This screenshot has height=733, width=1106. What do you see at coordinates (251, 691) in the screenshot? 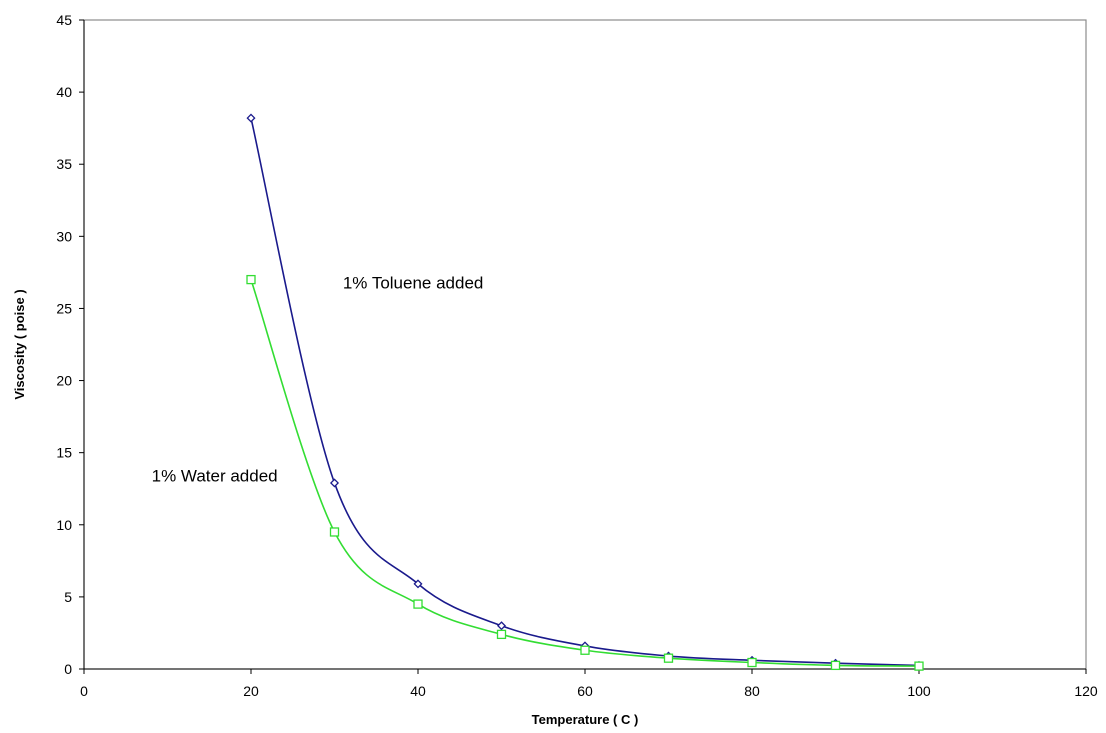
I see `x-tick-label: 20` at bounding box center [251, 691].